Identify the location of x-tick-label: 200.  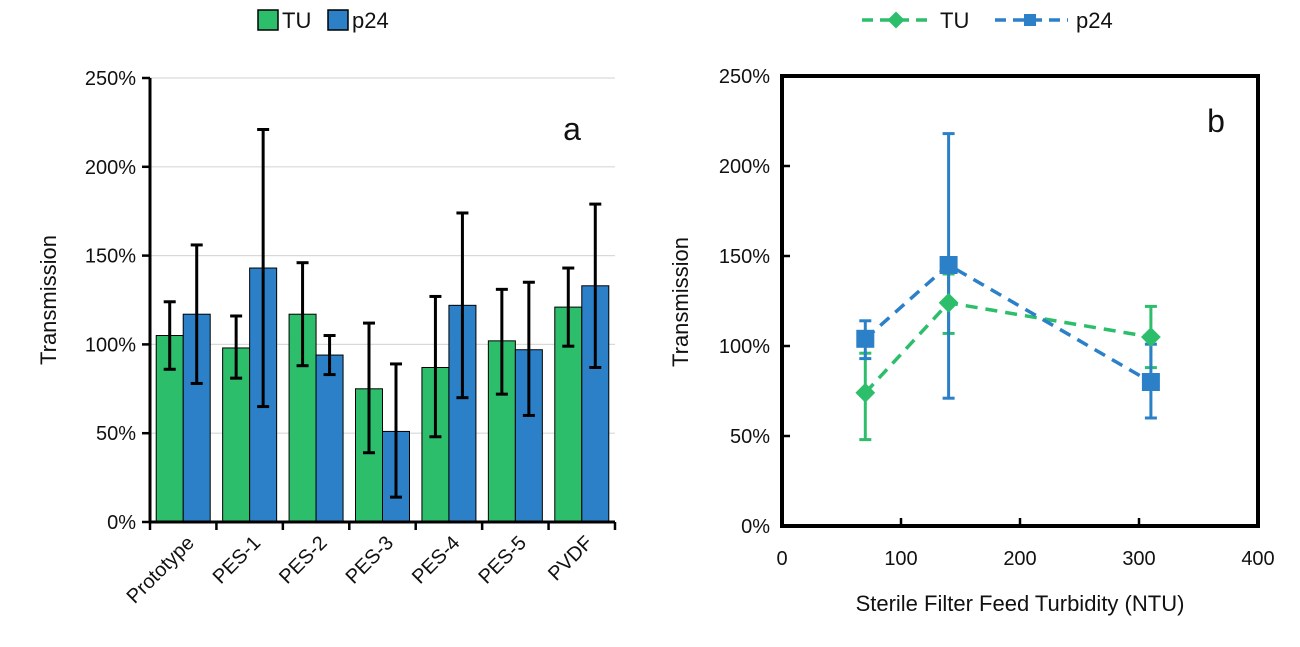
(1019, 559).